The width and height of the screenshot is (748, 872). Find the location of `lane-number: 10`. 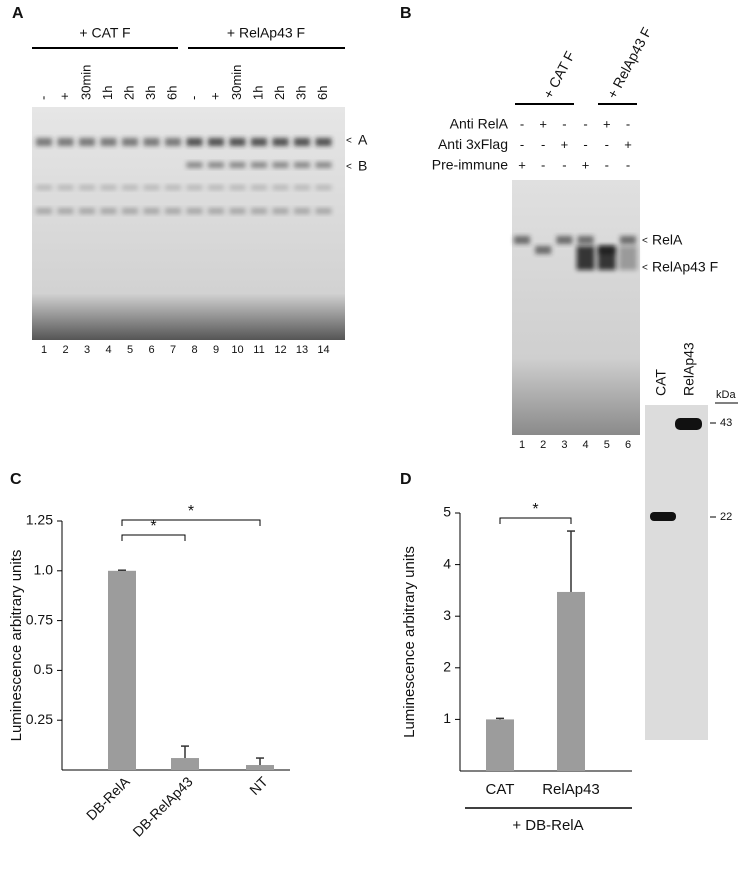

lane-number: 10 is located at coordinates (237, 350).